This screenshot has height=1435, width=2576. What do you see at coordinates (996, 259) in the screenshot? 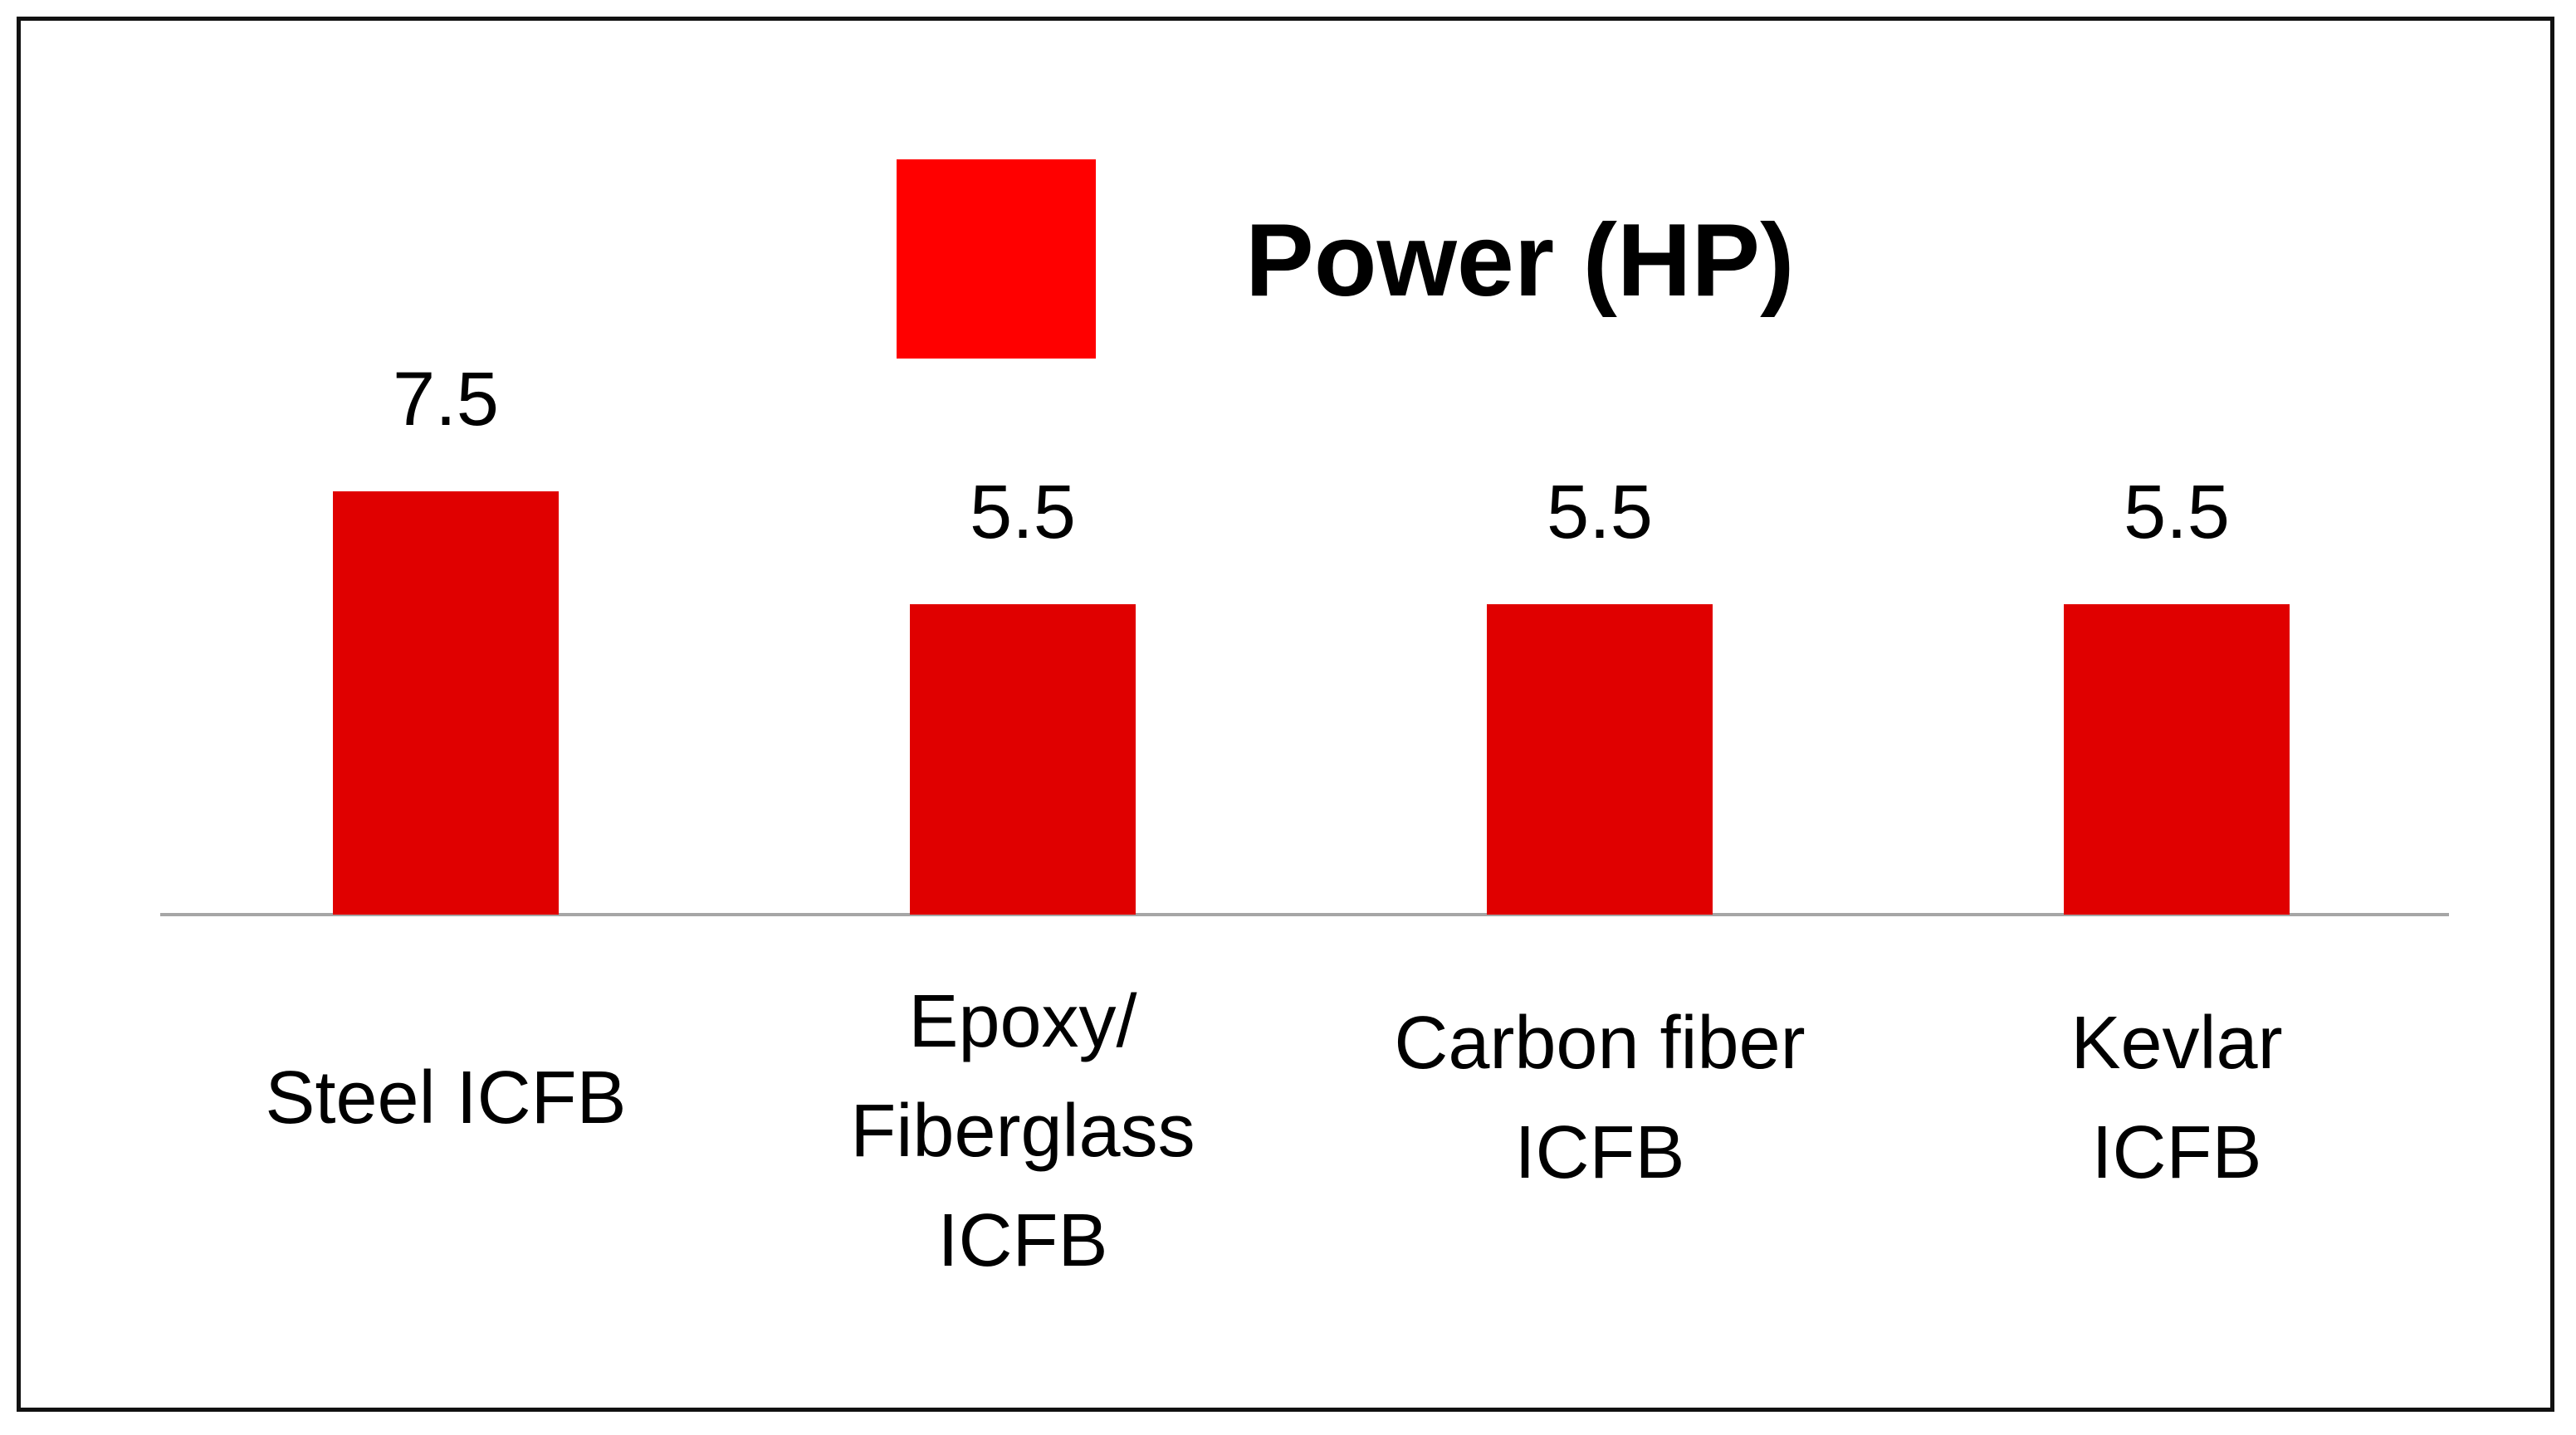
I see `legend-swatch` at bounding box center [996, 259].